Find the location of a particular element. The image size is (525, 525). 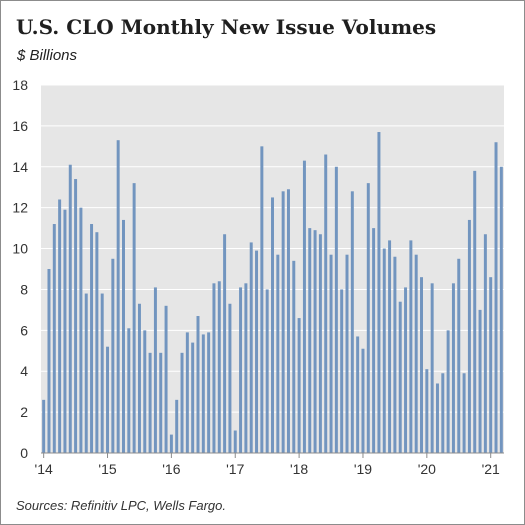

x-tick-label: '15 is located at coordinates (107, 469).